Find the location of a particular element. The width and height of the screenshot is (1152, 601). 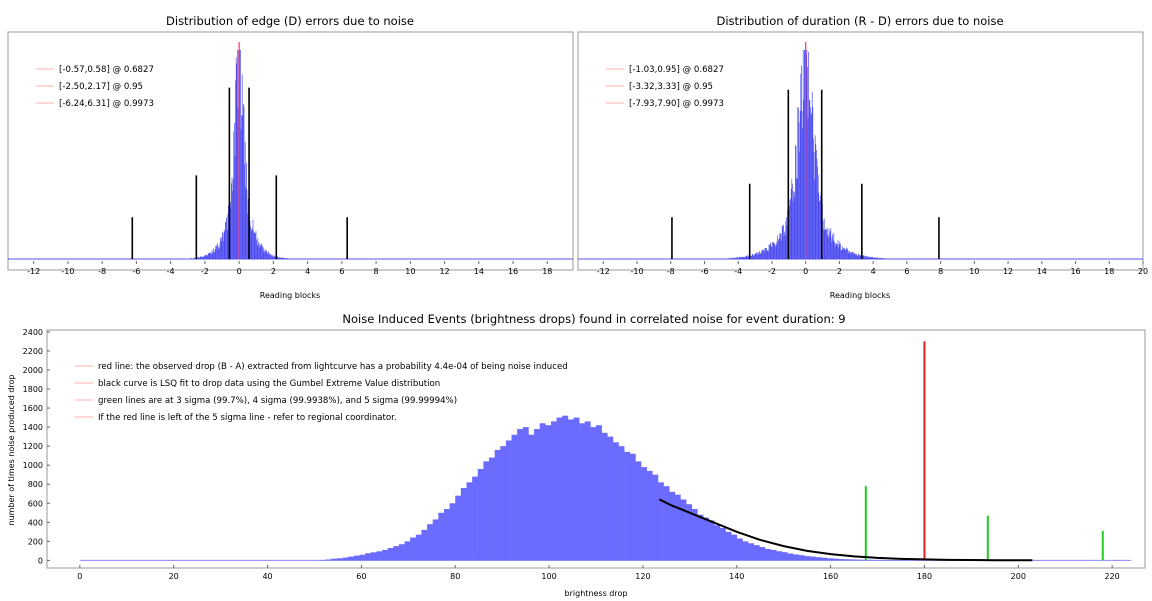

x-tick-label: 140 is located at coordinates (736, 576).